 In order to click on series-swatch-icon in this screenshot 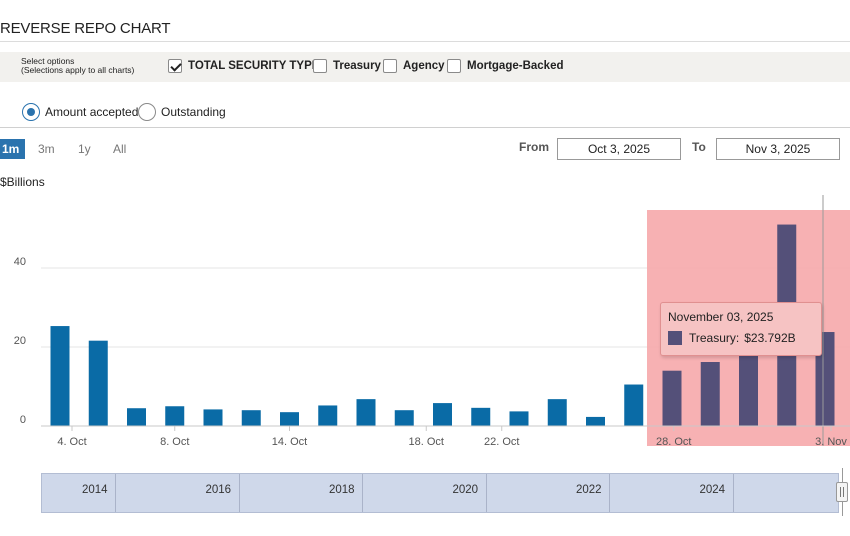, I will do `click(675, 338)`.